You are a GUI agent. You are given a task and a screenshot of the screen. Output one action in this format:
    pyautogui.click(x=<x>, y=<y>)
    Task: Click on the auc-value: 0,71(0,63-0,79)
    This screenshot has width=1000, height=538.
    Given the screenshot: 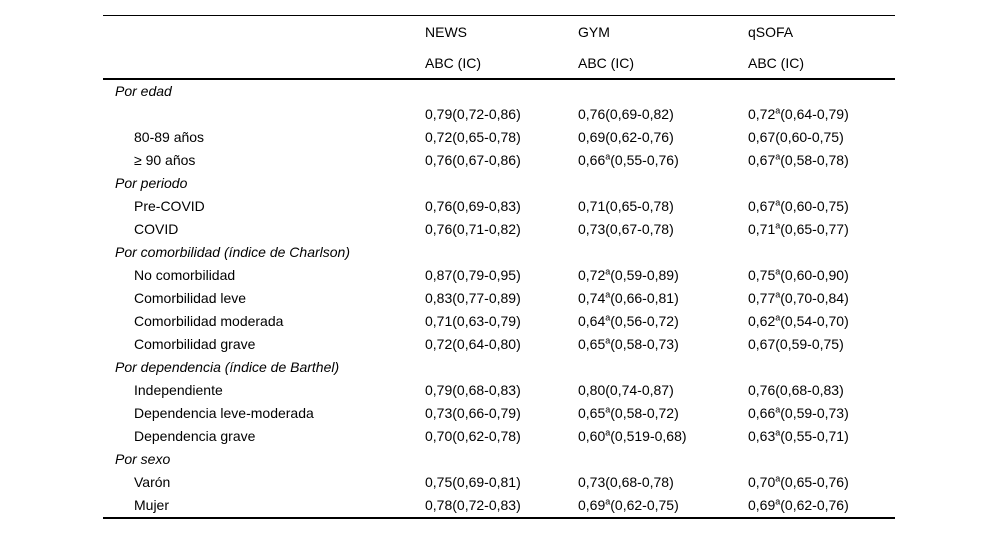 What is the action you would take?
    pyautogui.click(x=473, y=321)
    